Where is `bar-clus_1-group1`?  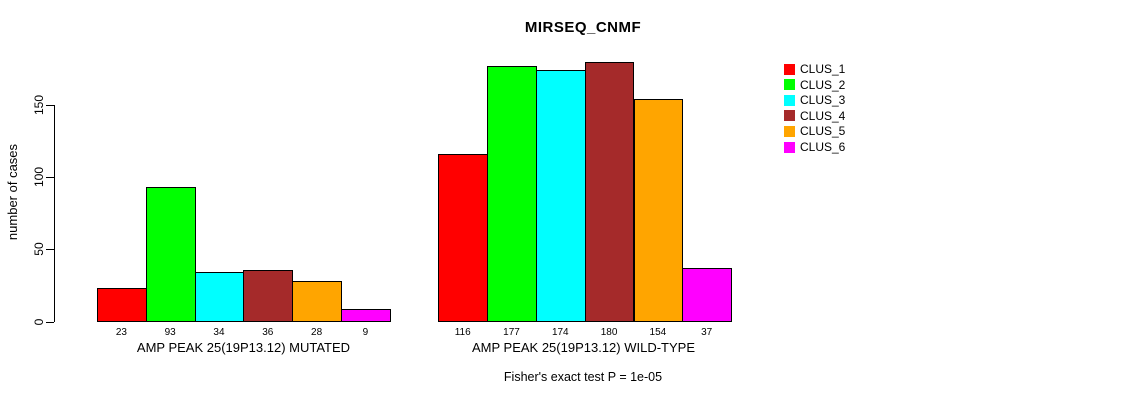 bar-clus_1-group1 is located at coordinates (122, 305).